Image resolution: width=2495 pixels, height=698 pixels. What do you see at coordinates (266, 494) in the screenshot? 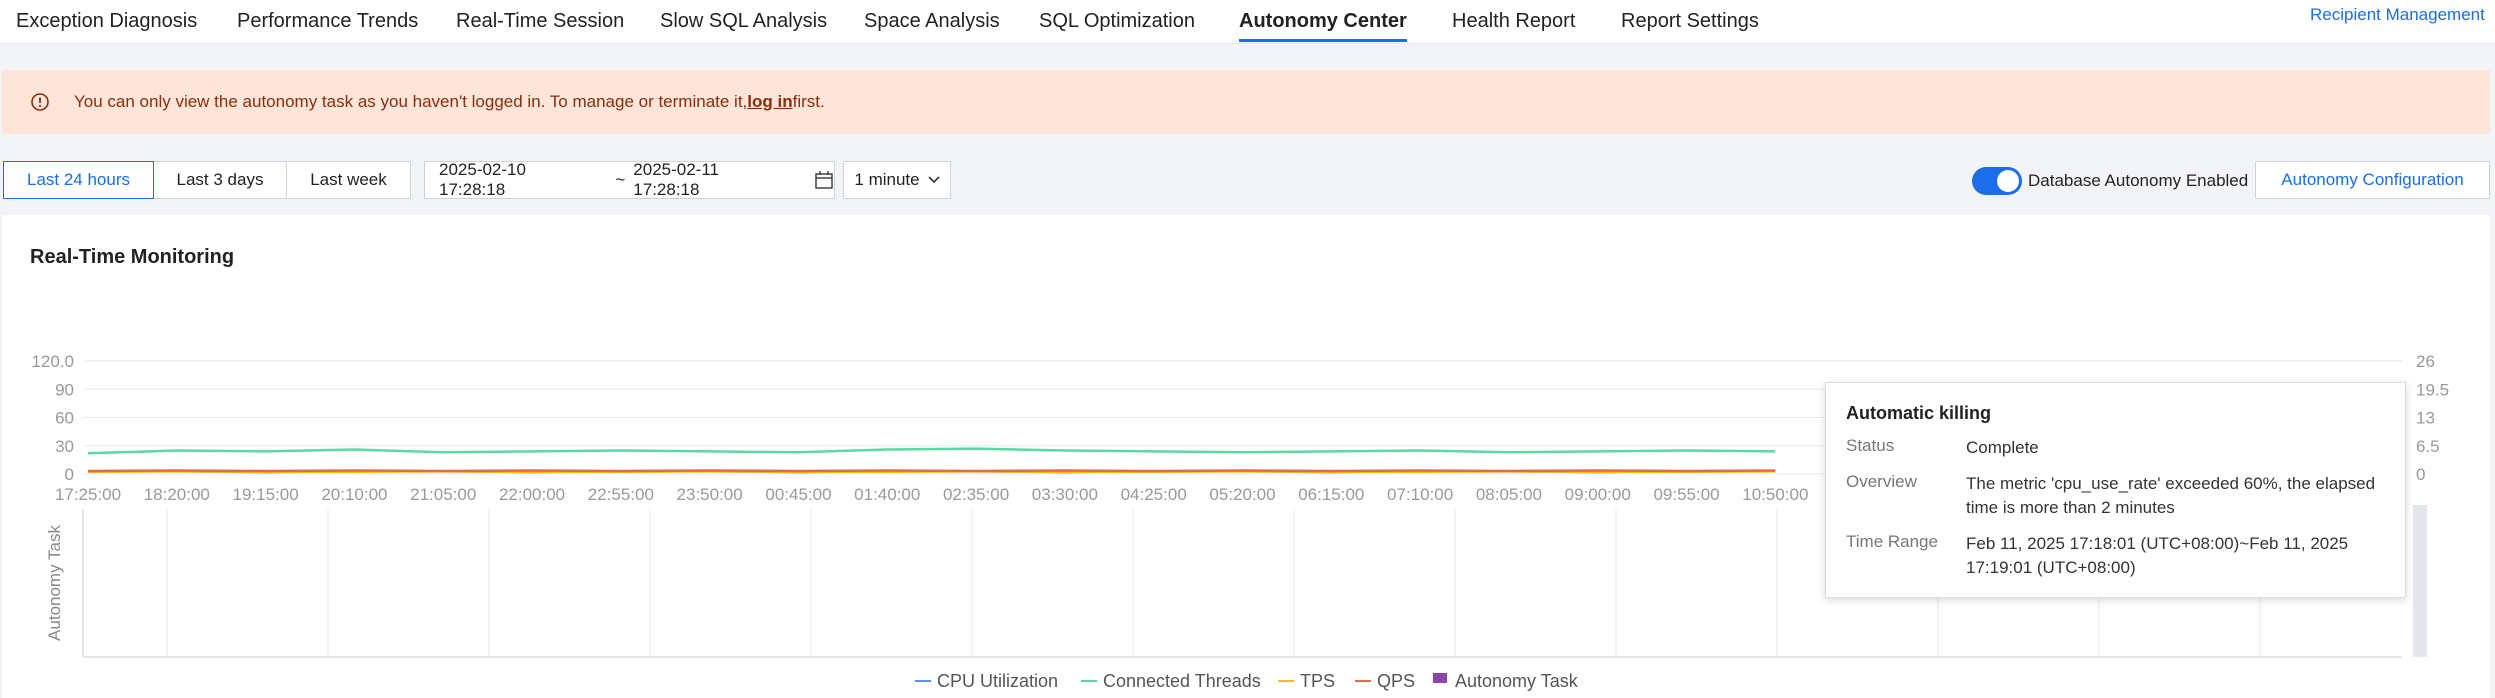
I see `x-tick-label: 19:15:00` at bounding box center [266, 494].